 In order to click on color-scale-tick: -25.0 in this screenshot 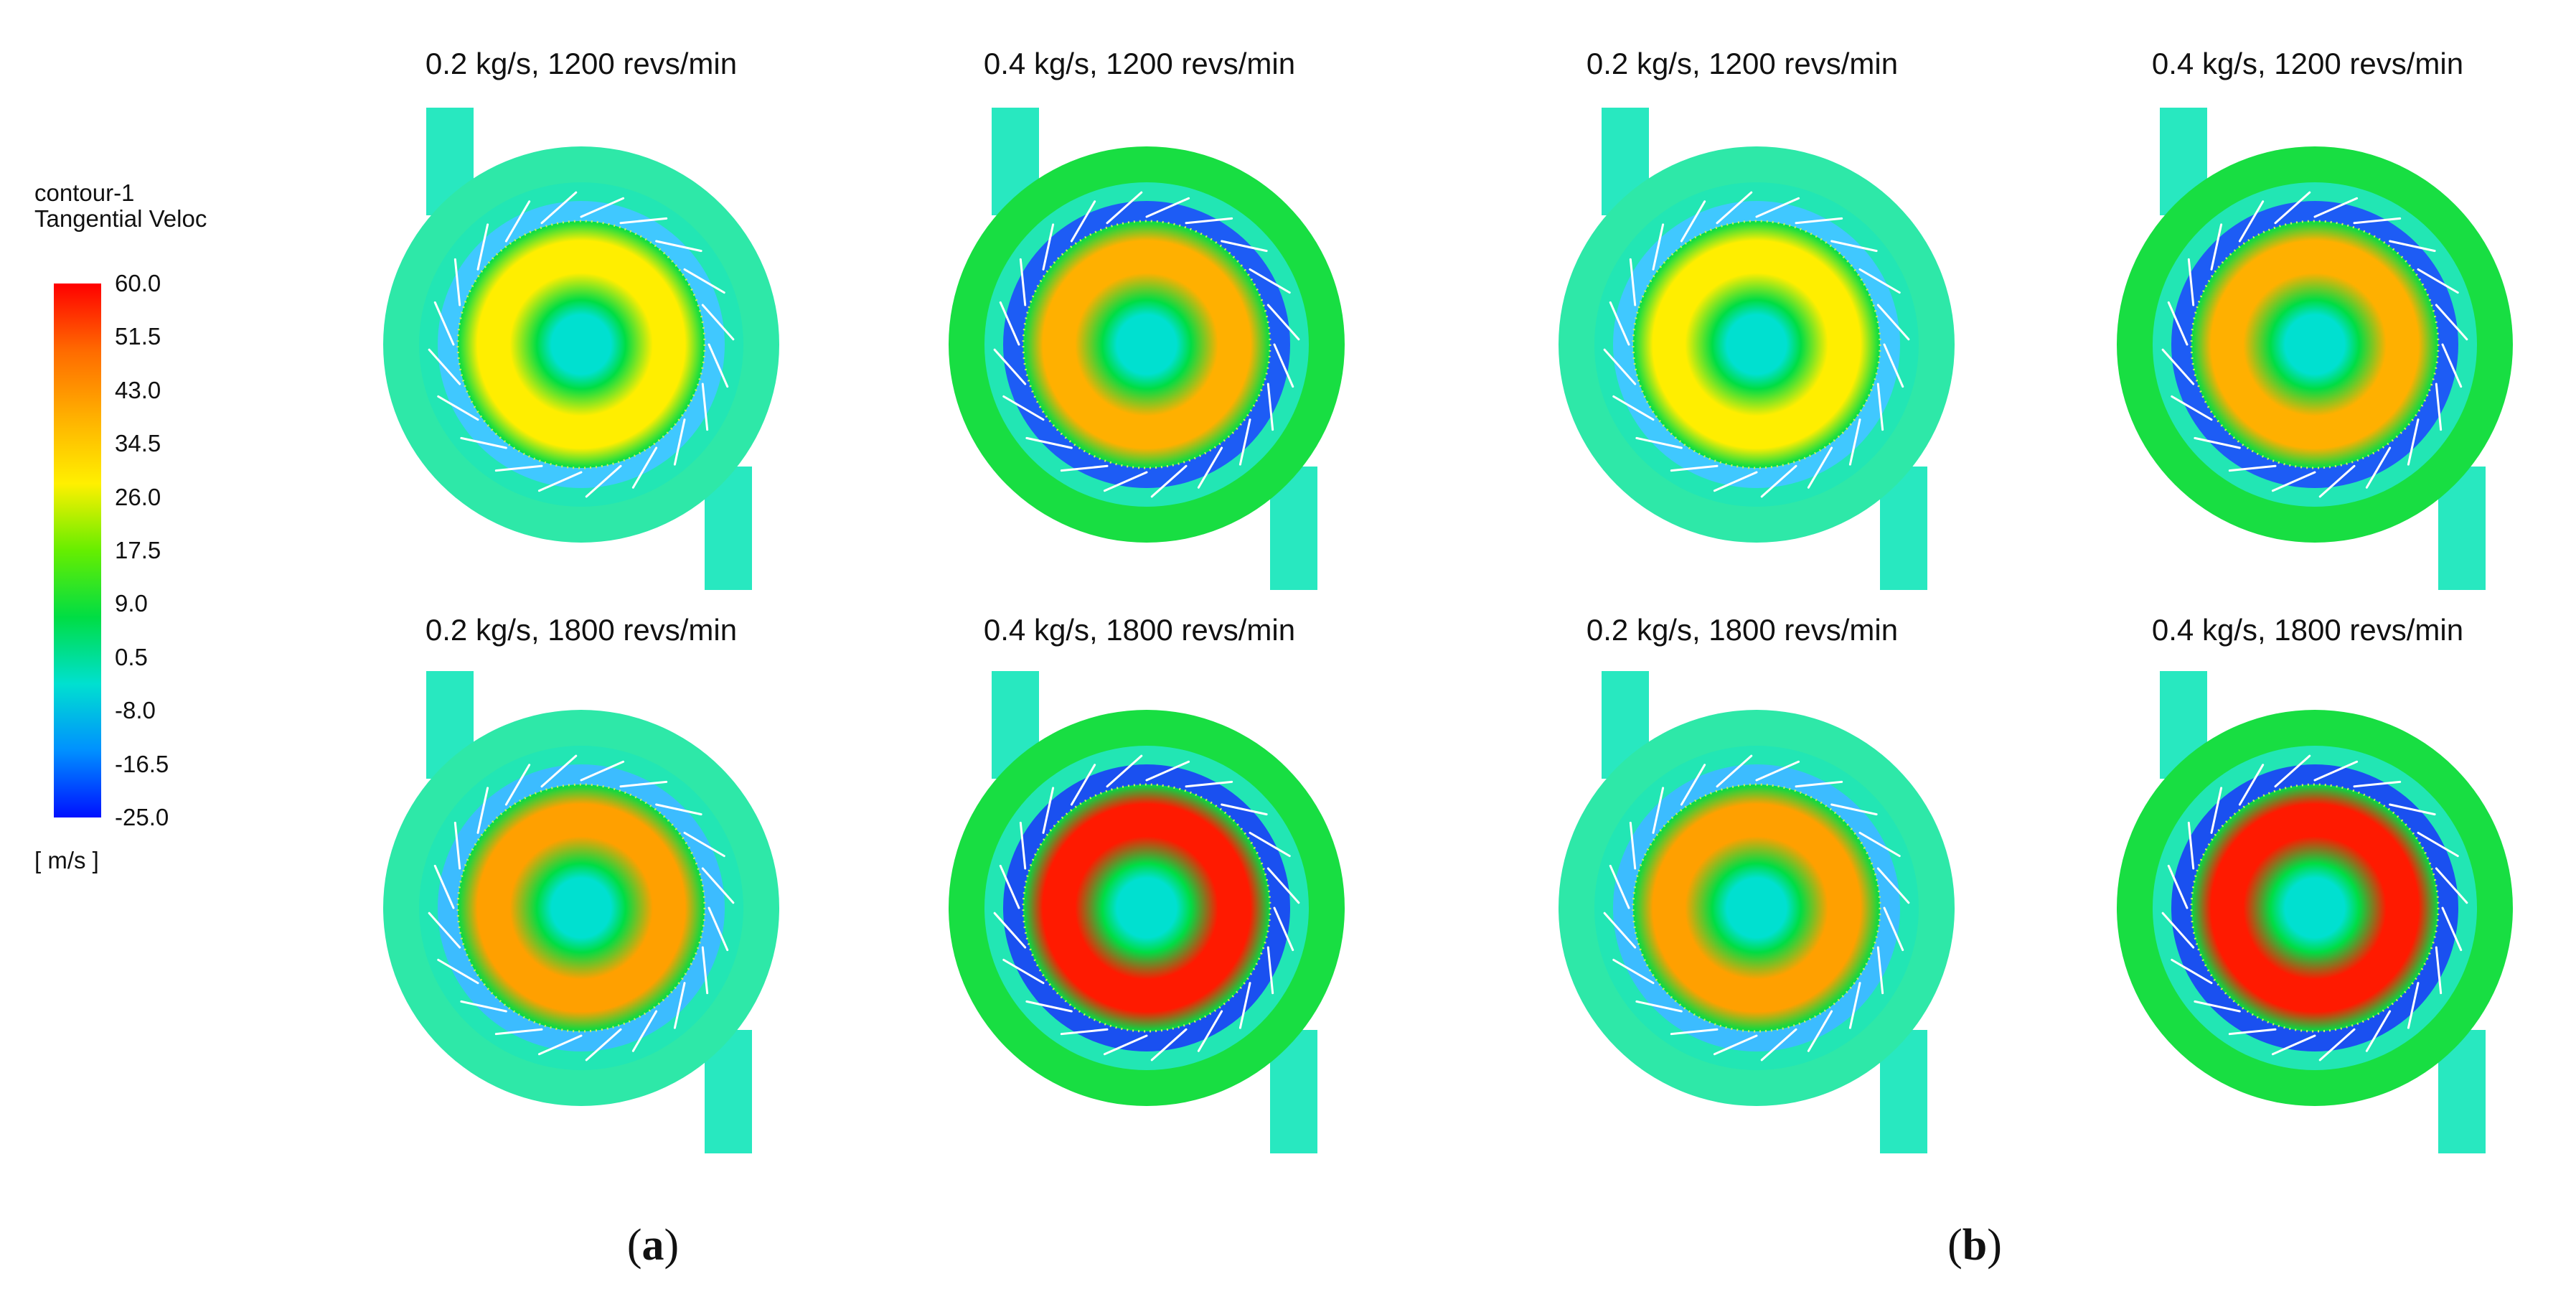, I will do `click(142, 817)`.